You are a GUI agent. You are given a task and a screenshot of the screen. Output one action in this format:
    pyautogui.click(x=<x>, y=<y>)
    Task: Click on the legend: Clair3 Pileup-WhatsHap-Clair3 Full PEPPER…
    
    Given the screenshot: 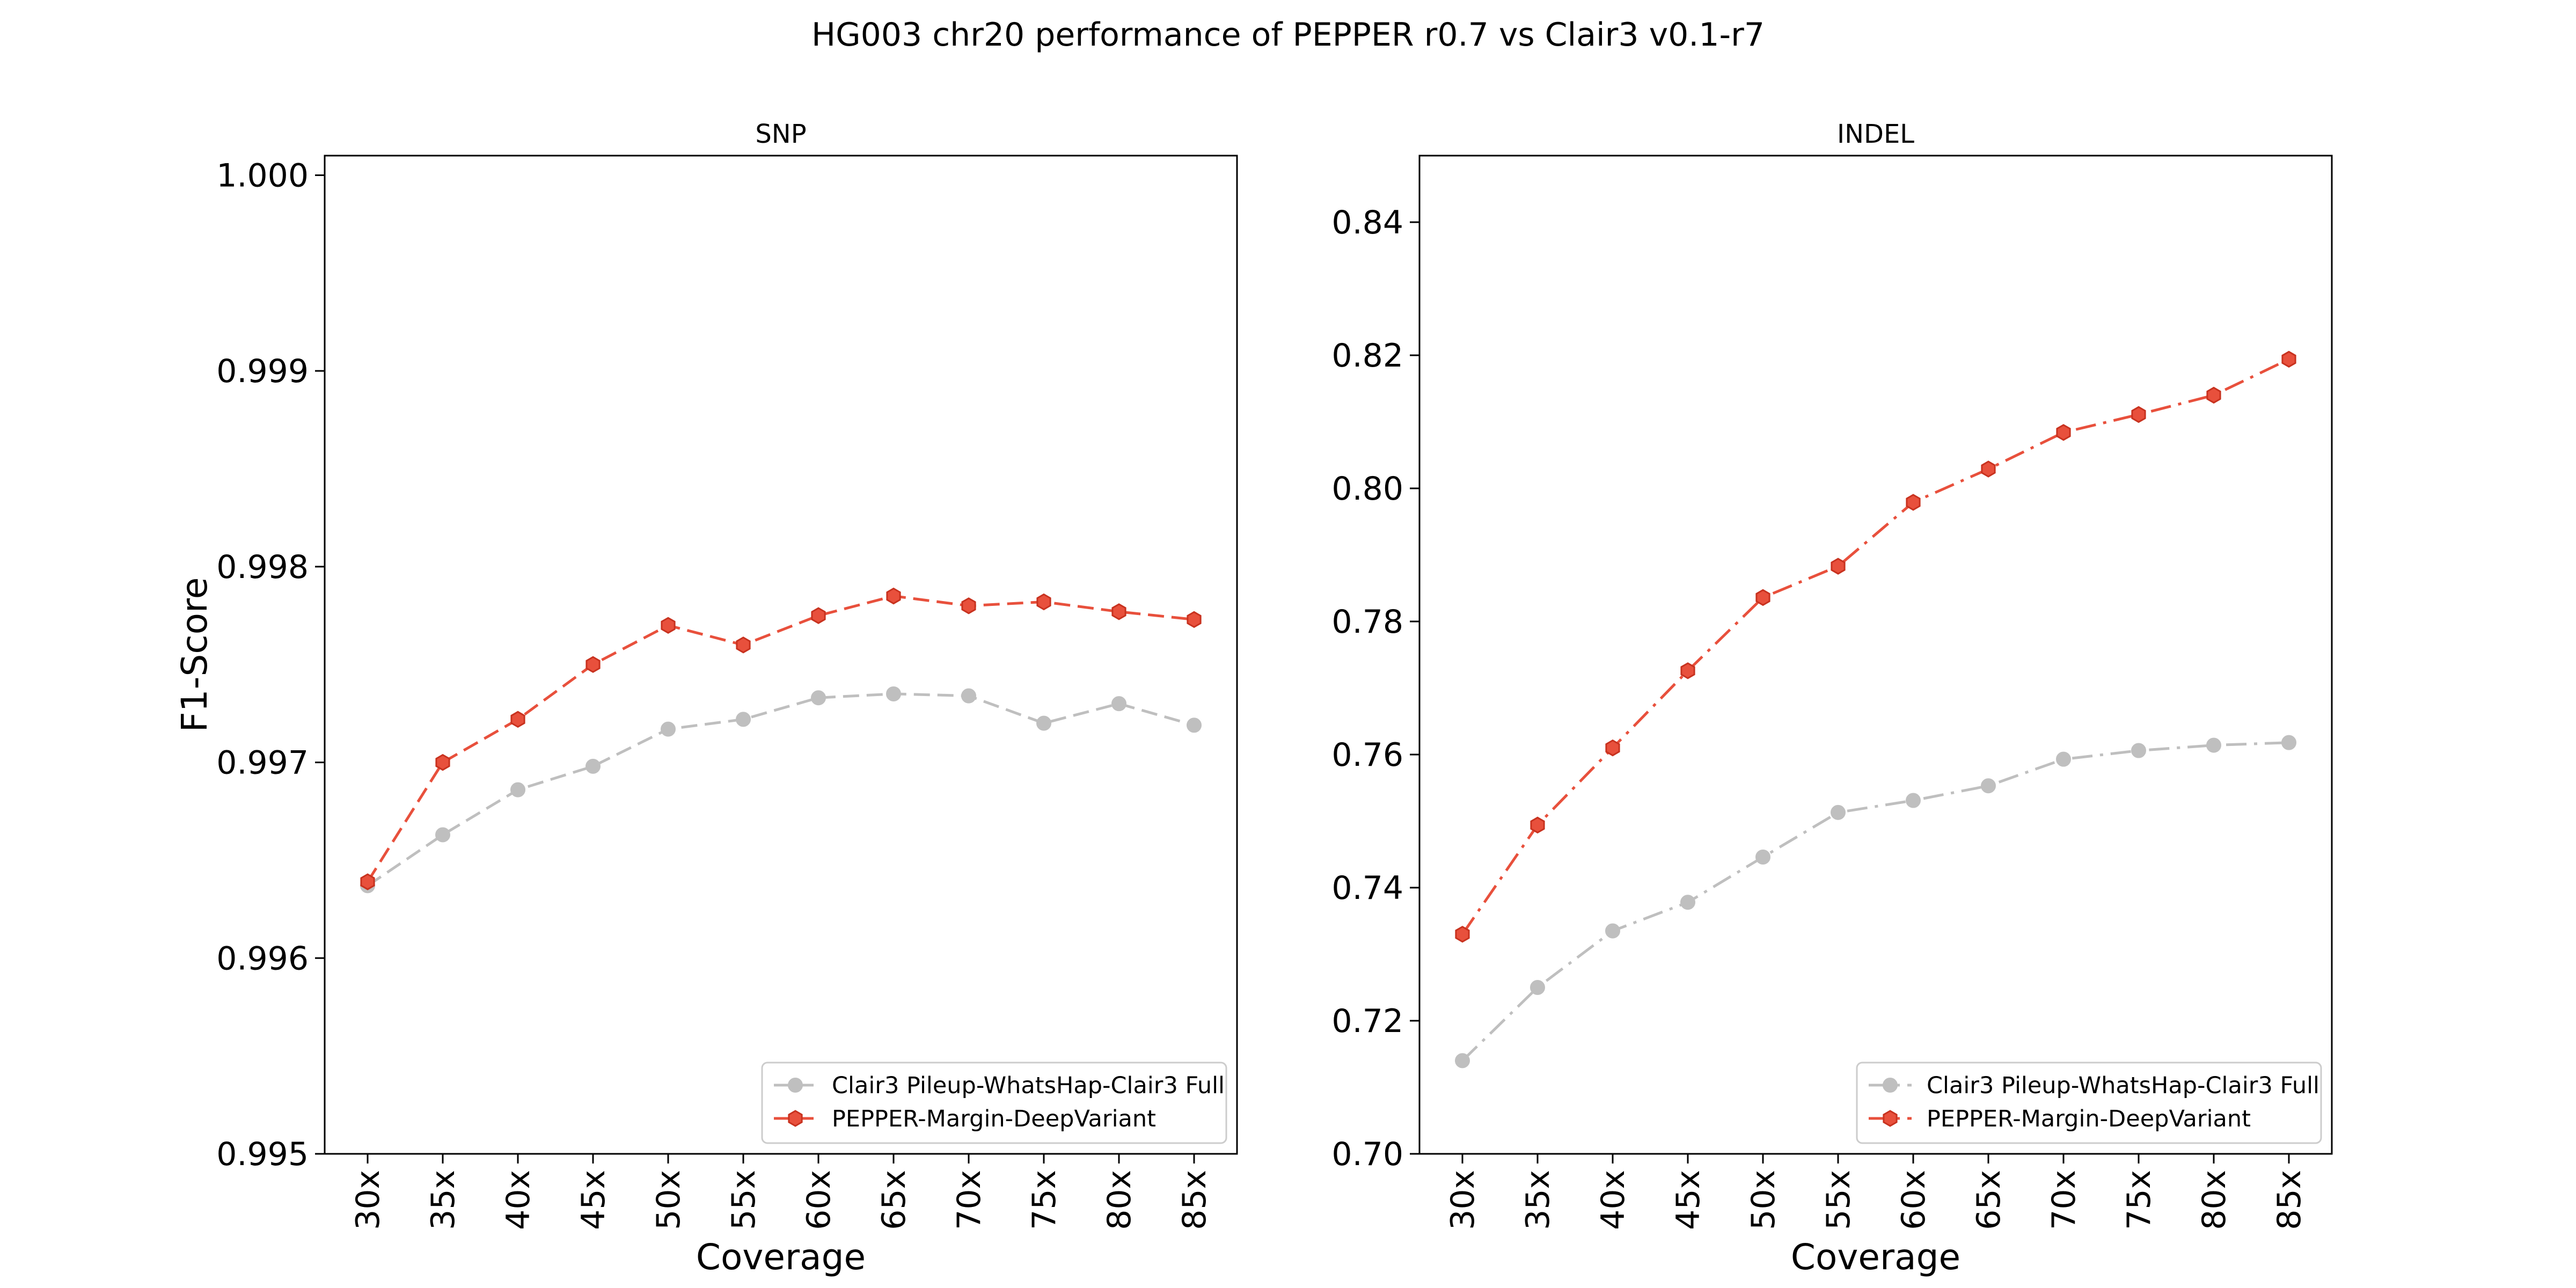 What is the action you would take?
    pyautogui.click(x=2089, y=1103)
    